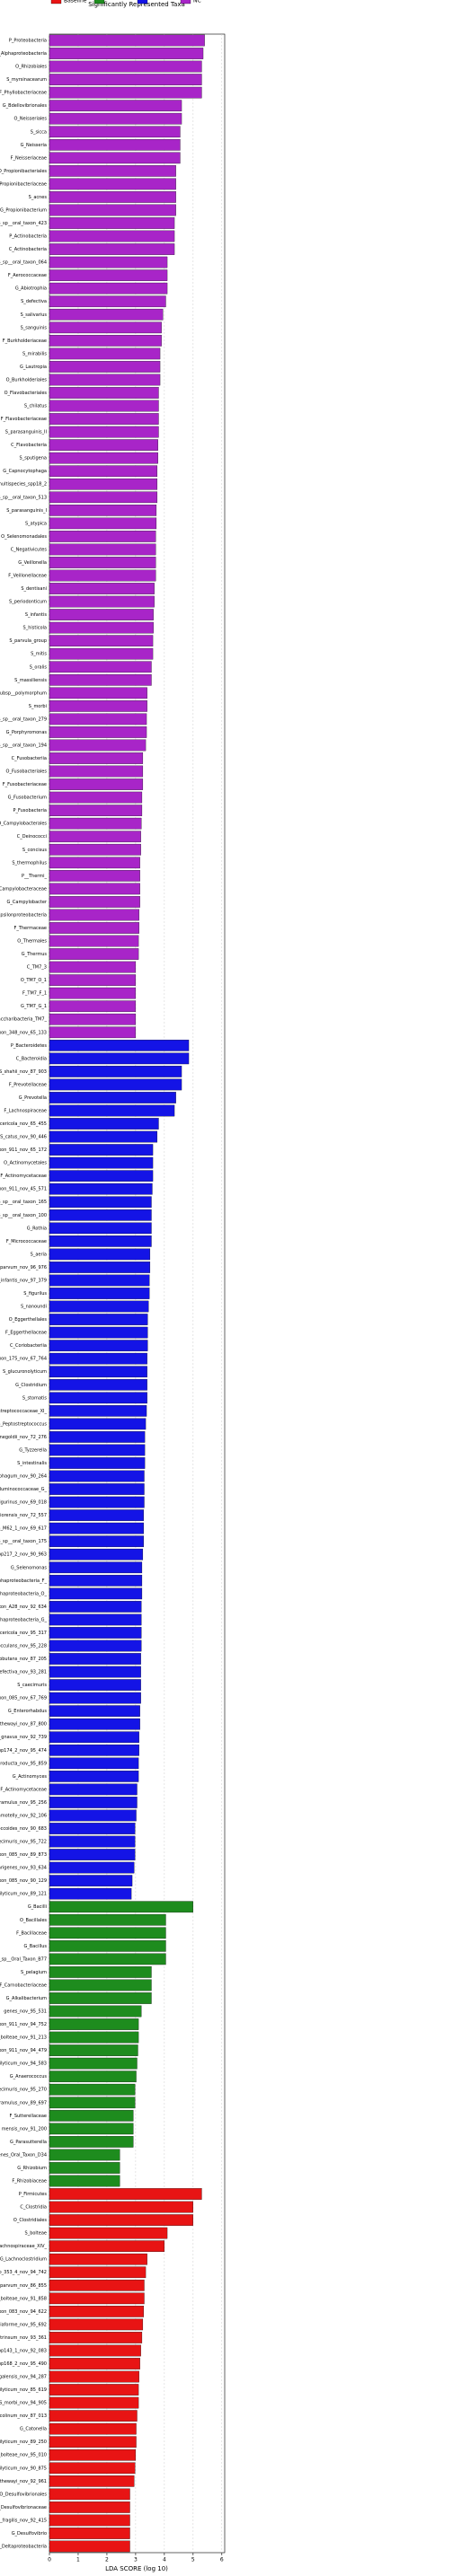 The height and width of the screenshot is (2576, 453). Describe the element at coordinates (23, 1738) in the screenshot. I see `category-label: S_gnavus_nov_92_739` at that location.